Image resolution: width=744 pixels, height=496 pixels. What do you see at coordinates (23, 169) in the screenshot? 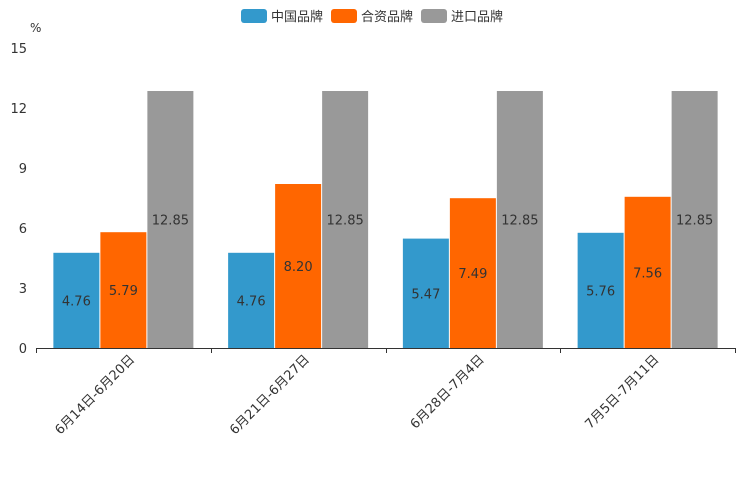
I see `y-tick-label: 9` at bounding box center [23, 169].